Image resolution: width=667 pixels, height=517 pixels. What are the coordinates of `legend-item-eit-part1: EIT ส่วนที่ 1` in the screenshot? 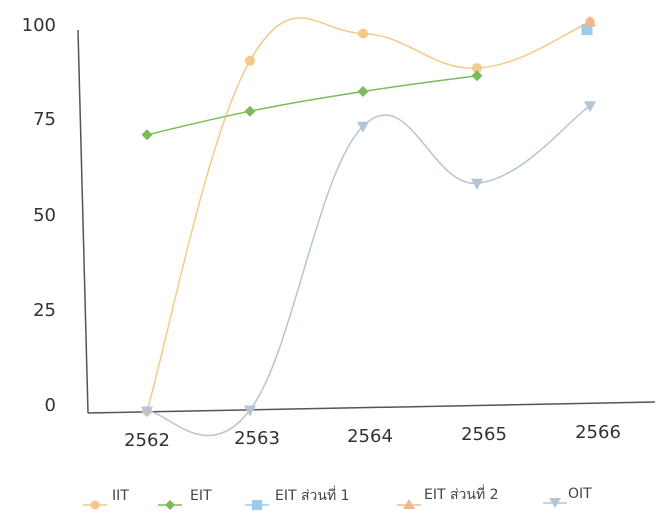 It's located at (297, 498).